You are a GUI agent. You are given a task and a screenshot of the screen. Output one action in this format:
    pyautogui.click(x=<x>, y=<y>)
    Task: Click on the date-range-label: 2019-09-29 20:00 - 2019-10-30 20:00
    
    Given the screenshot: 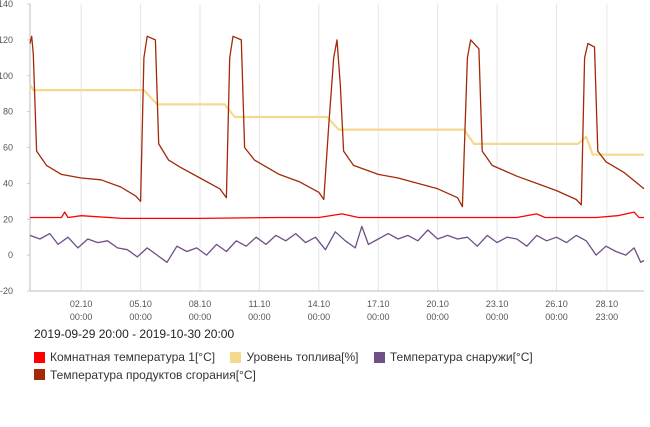 What is the action you would take?
    pyautogui.click(x=134, y=334)
    